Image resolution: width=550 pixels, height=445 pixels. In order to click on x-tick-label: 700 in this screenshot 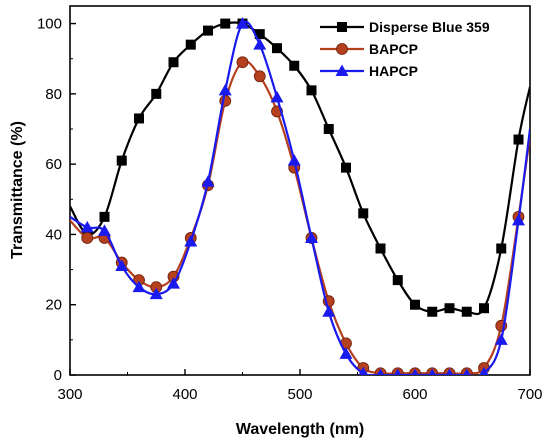, I will do `click(529, 394)`.